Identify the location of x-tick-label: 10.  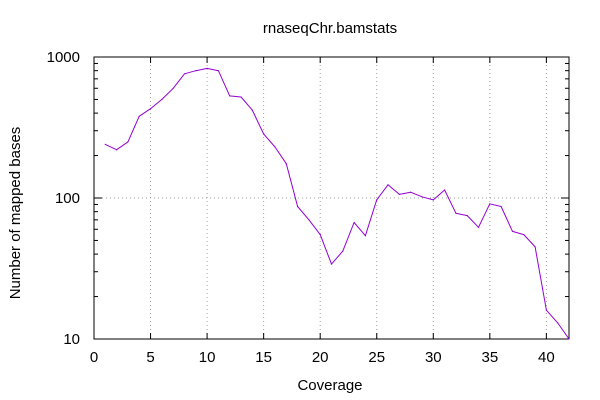
(207, 357).